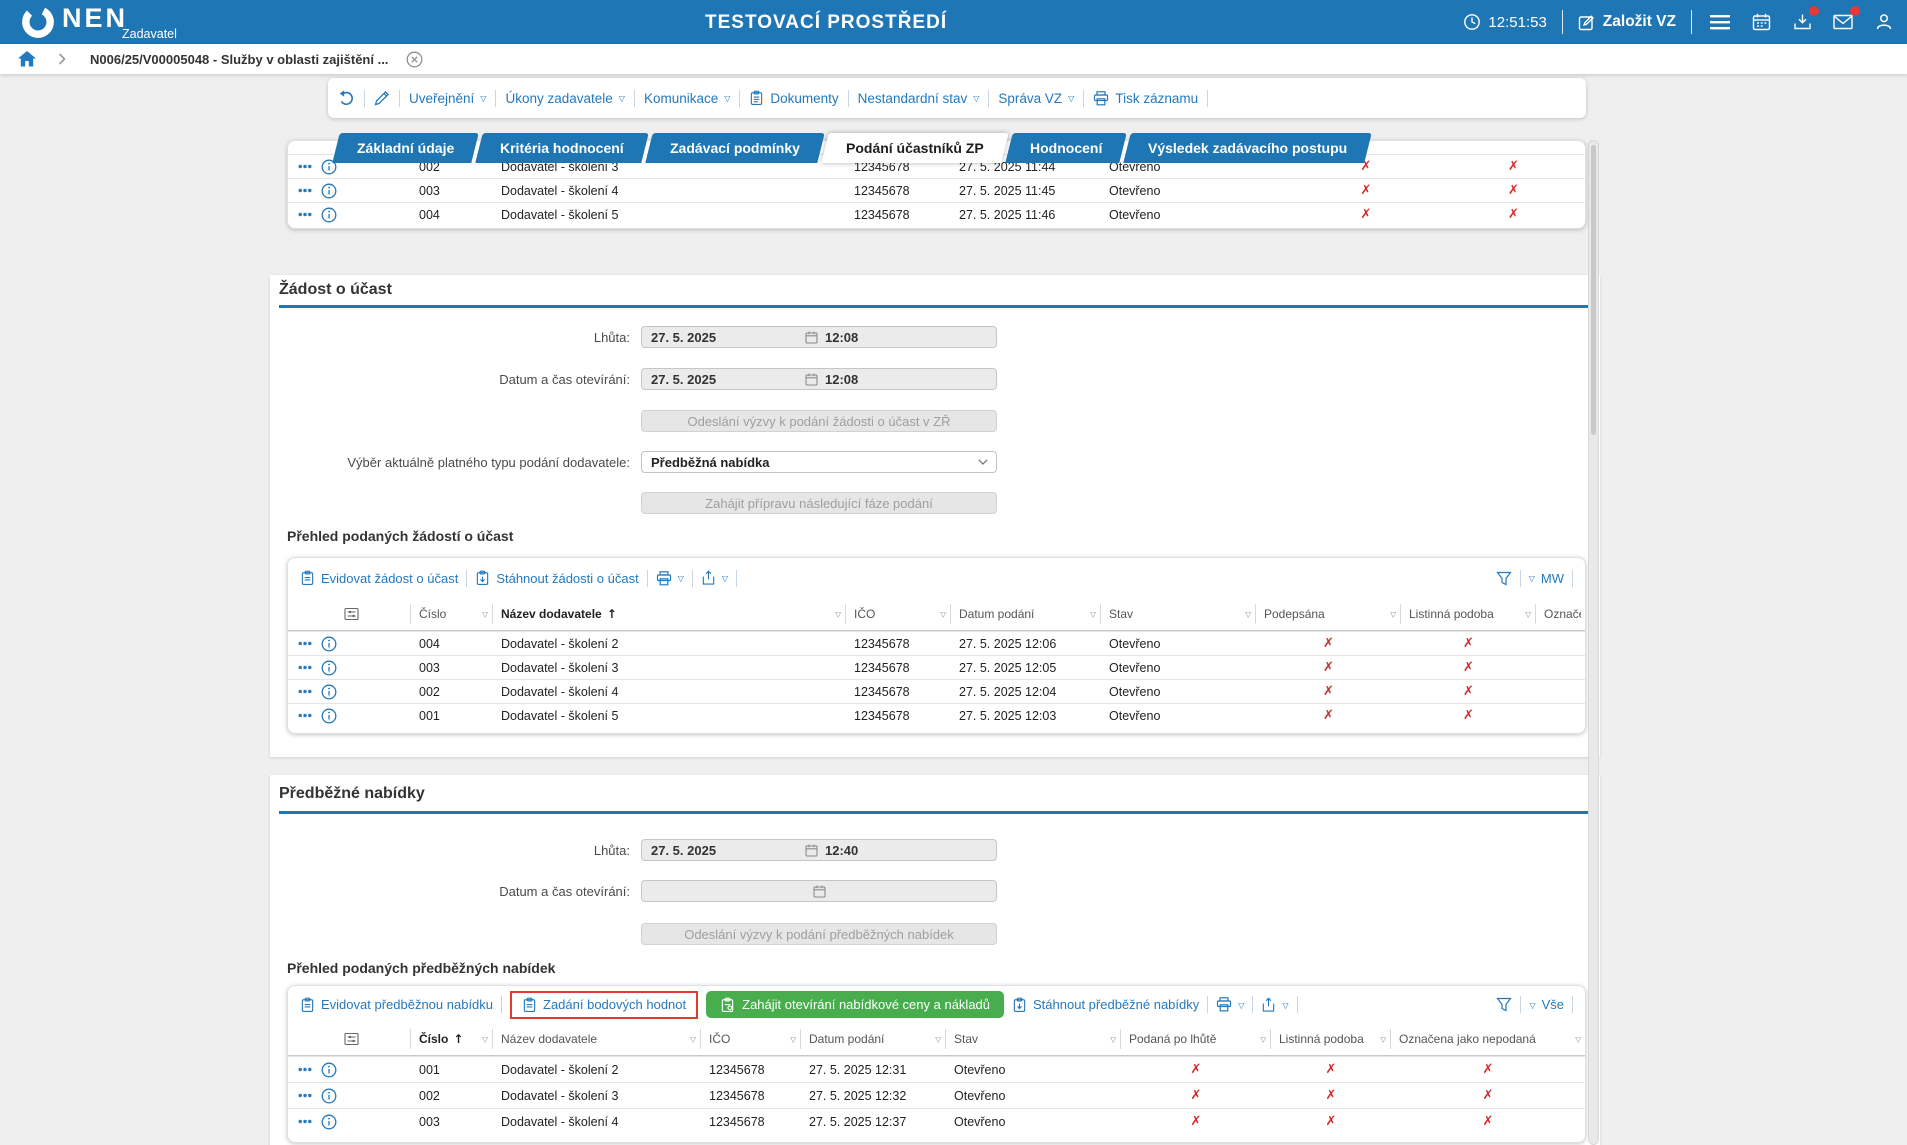 This screenshot has width=1907, height=1145. What do you see at coordinates (794, 98) in the screenshot?
I see `menu-dokumenty: Dokumenty` at bounding box center [794, 98].